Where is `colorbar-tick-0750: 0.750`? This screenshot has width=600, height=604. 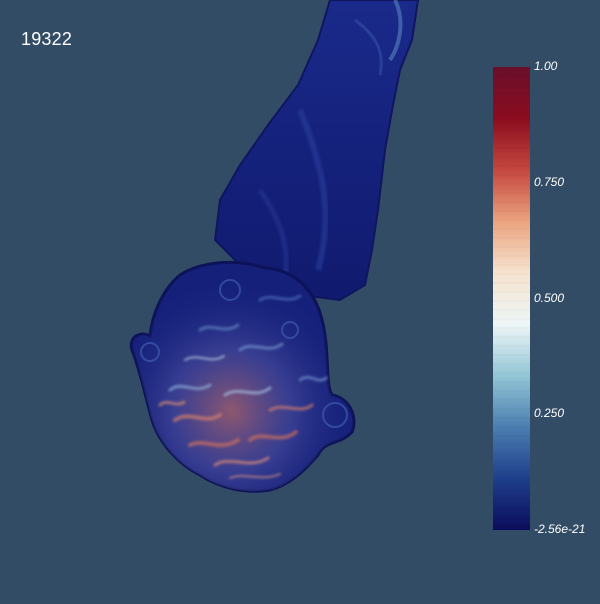
colorbar-tick-0750: 0.750 is located at coordinates (549, 181).